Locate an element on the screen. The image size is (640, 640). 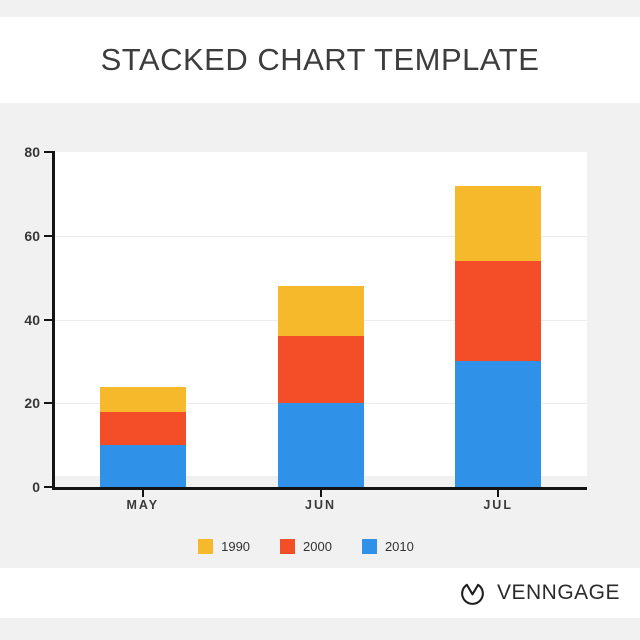
venngage-logo-icon is located at coordinates (472, 593).